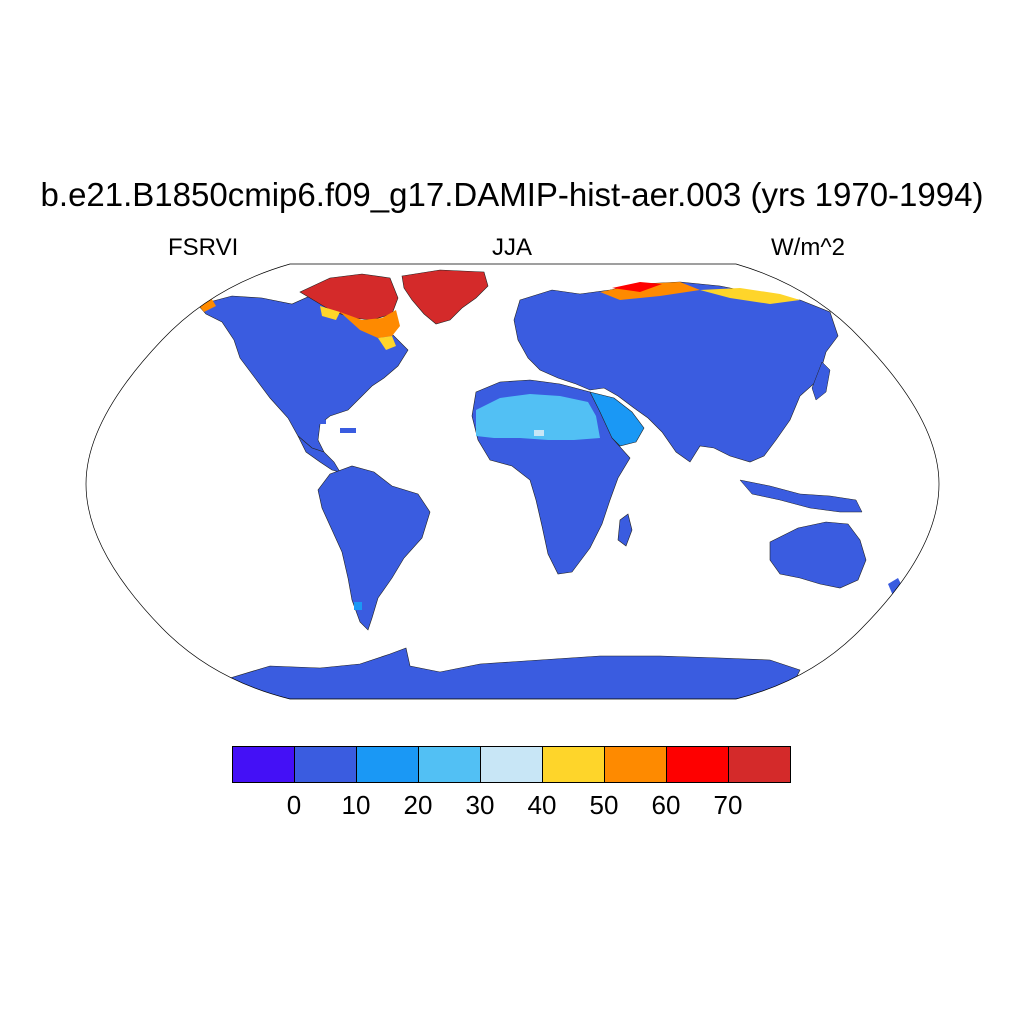 The height and width of the screenshot is (1024, 1024). What do you see at coordinates (539, 433) in the screenshot?
I see `sahara-light` at bounding box center [539, 433].